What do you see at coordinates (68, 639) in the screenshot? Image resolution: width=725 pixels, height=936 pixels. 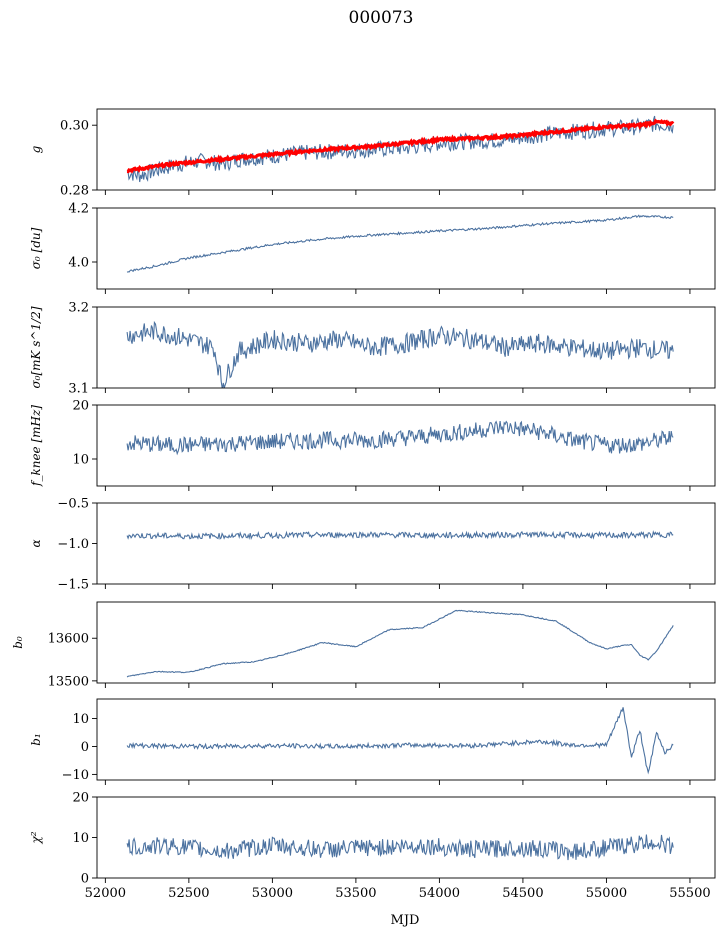 I see `y-tick-label-5-1: 13600` at bounding box center [68, 639].